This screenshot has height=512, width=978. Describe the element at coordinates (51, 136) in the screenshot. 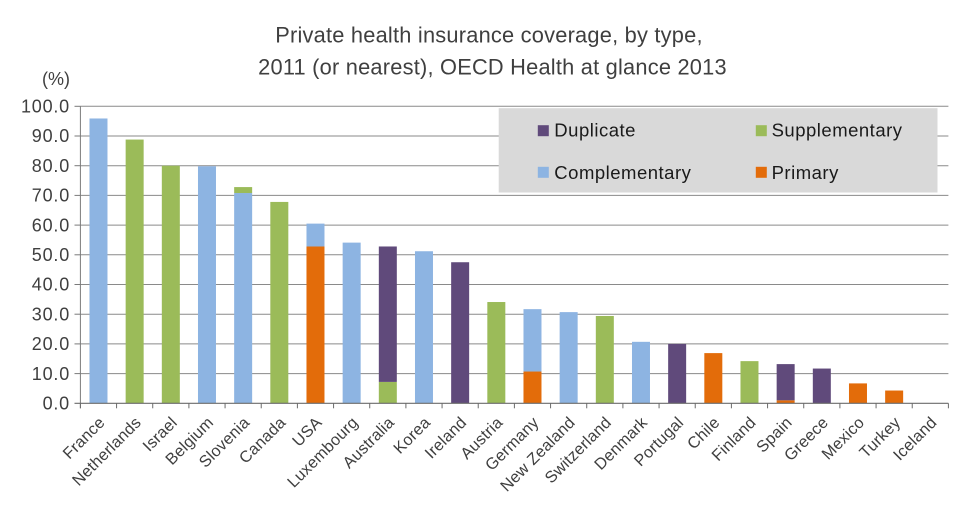

I see `svg-text: 90.0` at that location.